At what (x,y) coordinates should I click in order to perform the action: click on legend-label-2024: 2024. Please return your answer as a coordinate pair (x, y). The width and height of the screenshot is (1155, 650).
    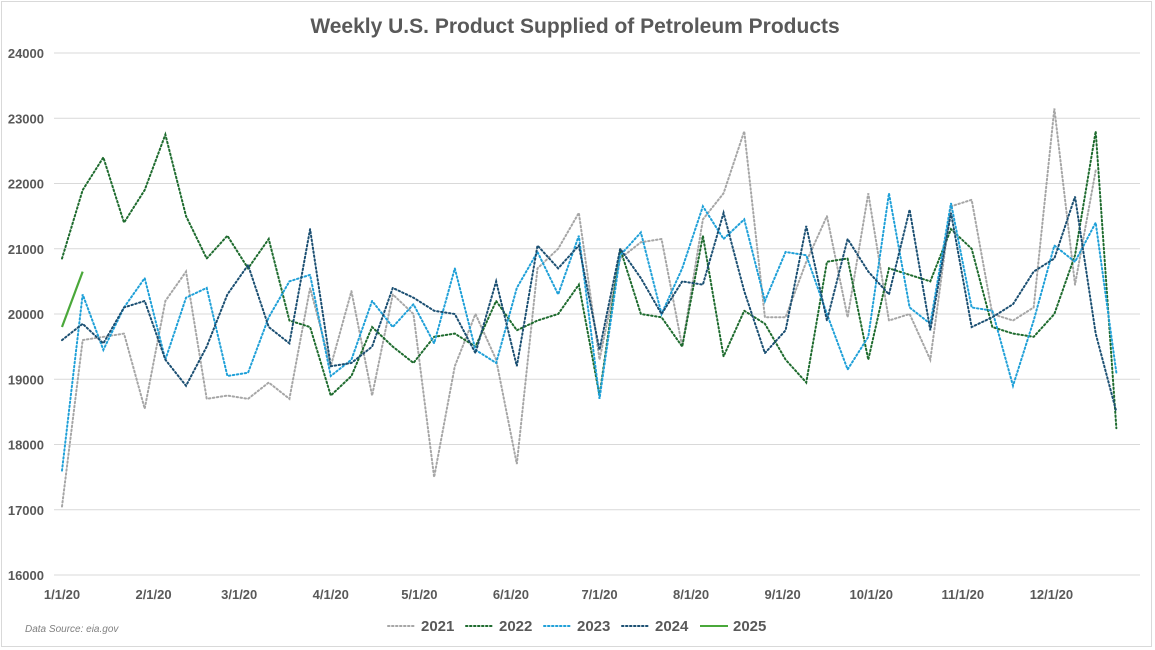
    Looking at the image, I should click on (672, 626).